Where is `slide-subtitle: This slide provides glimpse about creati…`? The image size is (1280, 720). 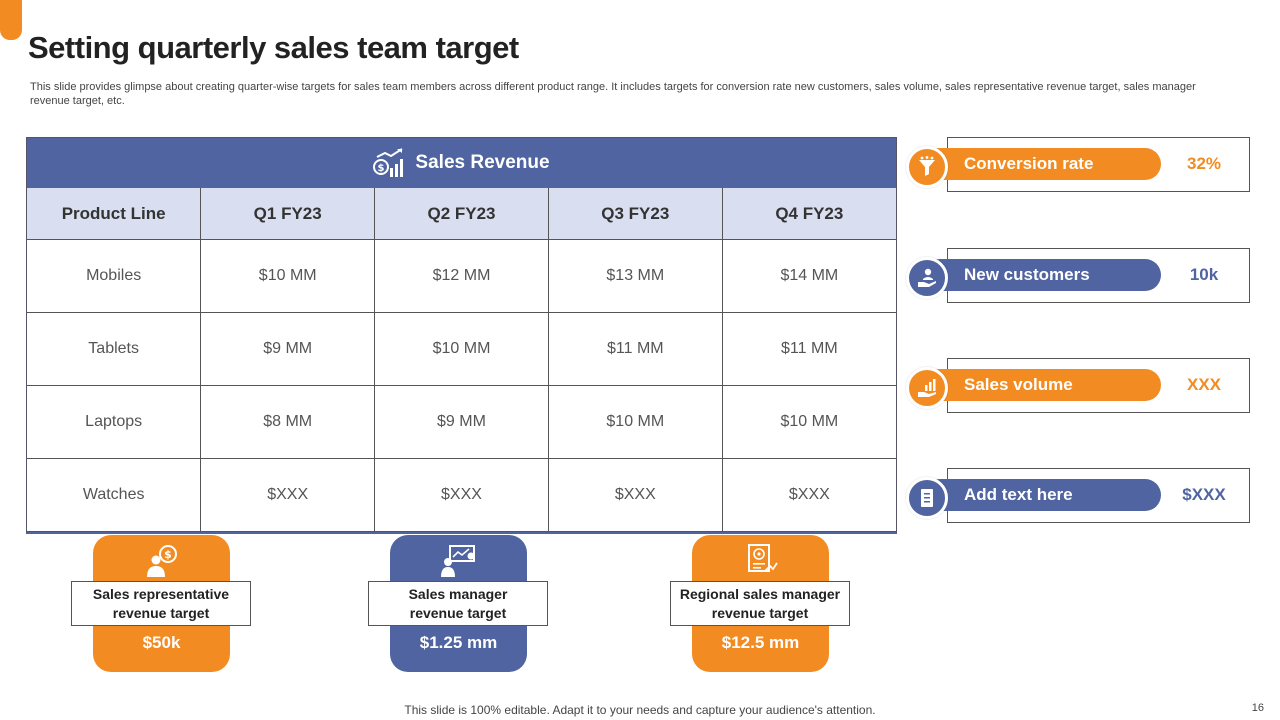
slide-subtitle: This slide provides glimpse about creati… is located at coordinates (613, 94).